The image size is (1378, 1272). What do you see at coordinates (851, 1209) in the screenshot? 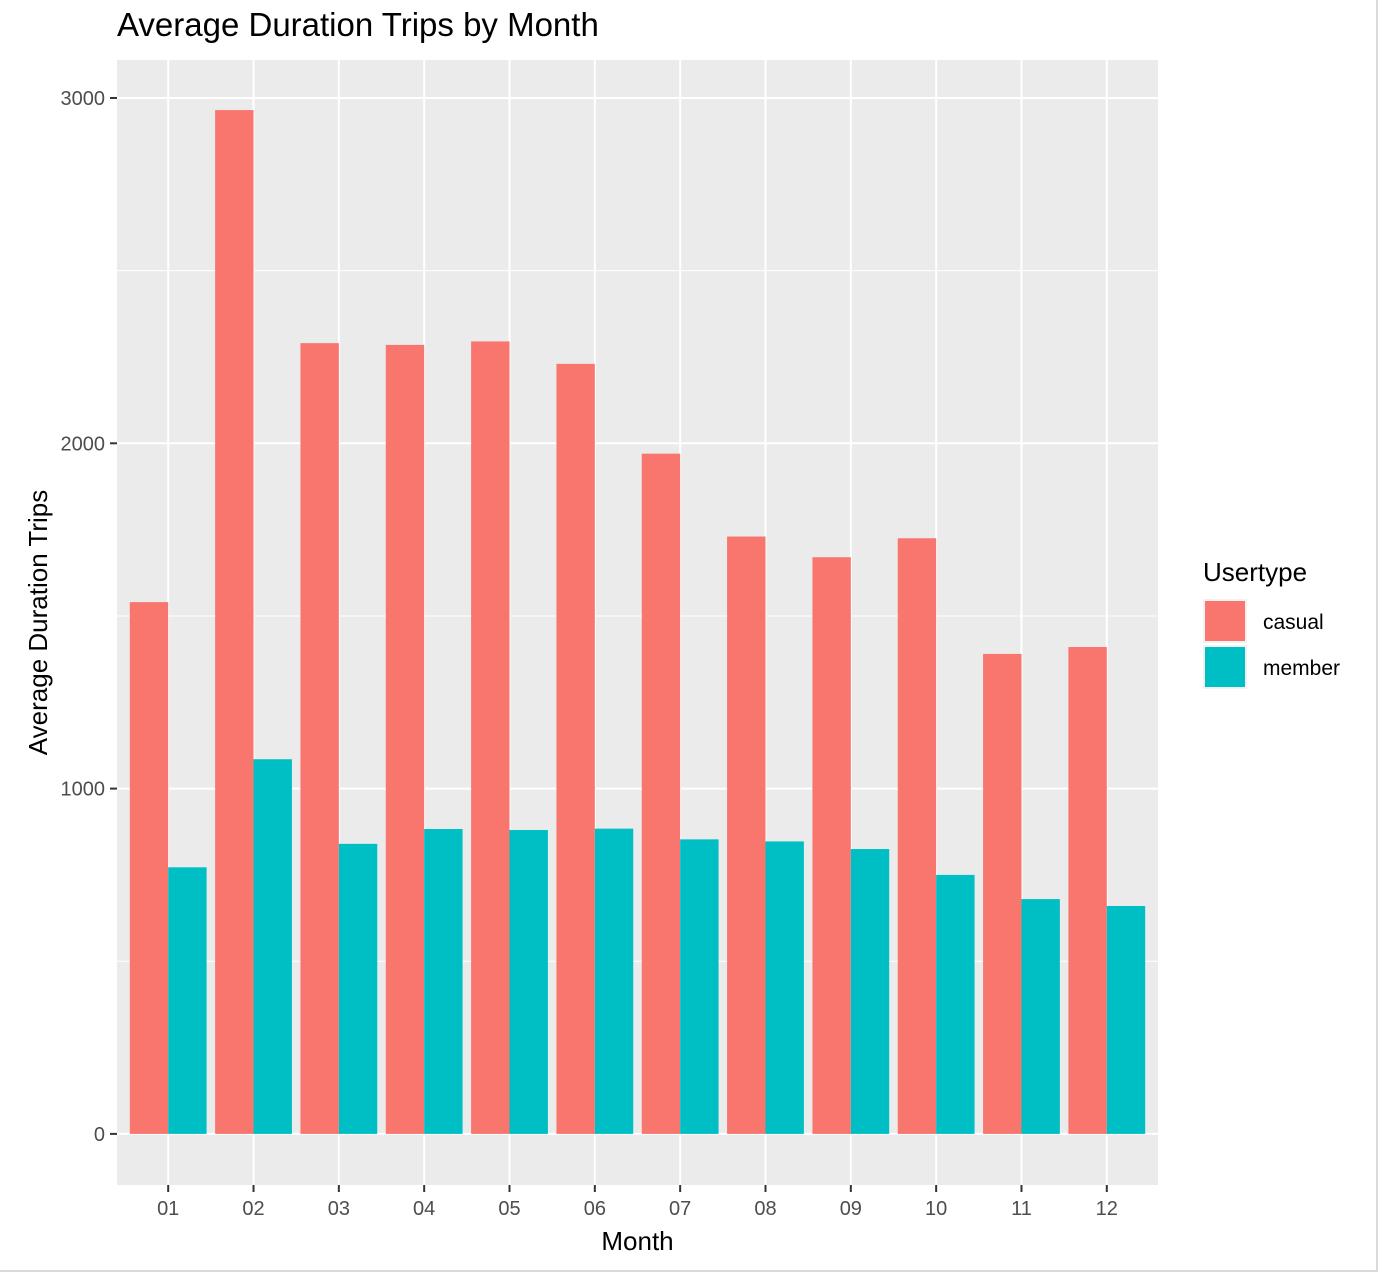
I see `x-tick-label: 09` at bounding box center [851, 1209].